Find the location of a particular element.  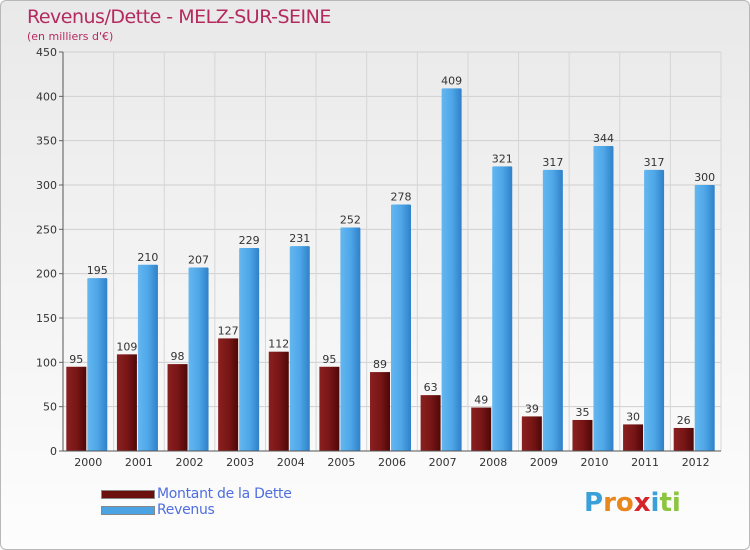

data-label-revenus-2004: 231 is located at coordinates (299, 238).